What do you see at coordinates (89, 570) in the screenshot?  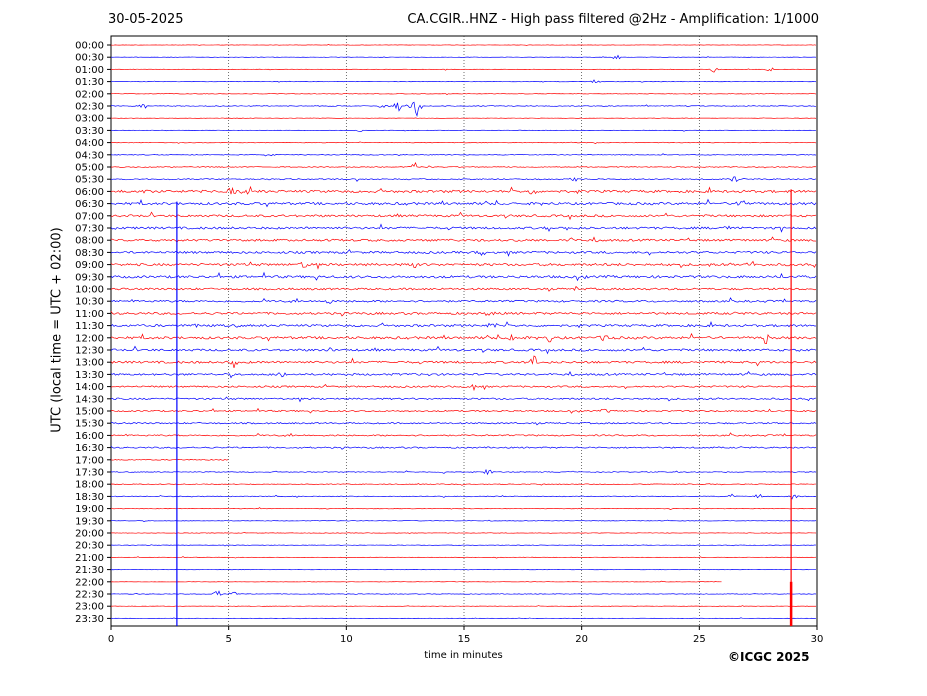 I see `y-tick-label: 21:30` at bounding box center [89, 570].